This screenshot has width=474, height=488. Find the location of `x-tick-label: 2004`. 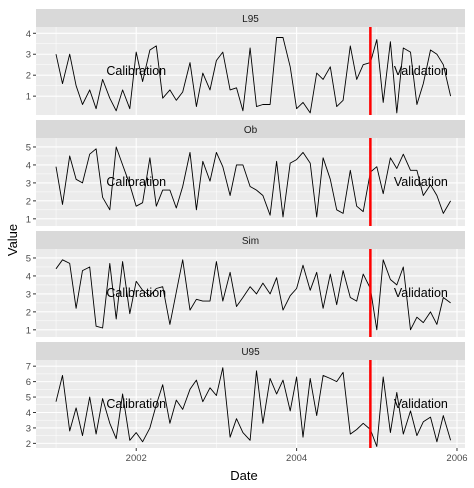

x-tick-label: 2004 is located at coordinates (296, 458).